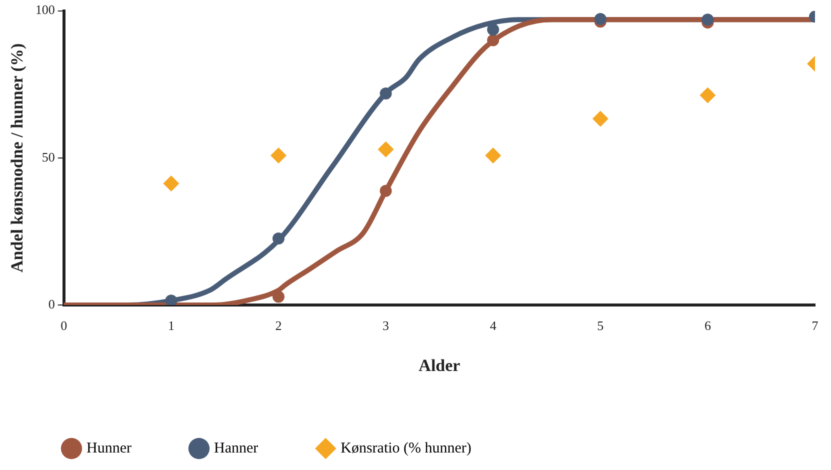 The height and width of the screenshot is (470, 831). I want to click on x-tick-label: 4, so click(493, 326).